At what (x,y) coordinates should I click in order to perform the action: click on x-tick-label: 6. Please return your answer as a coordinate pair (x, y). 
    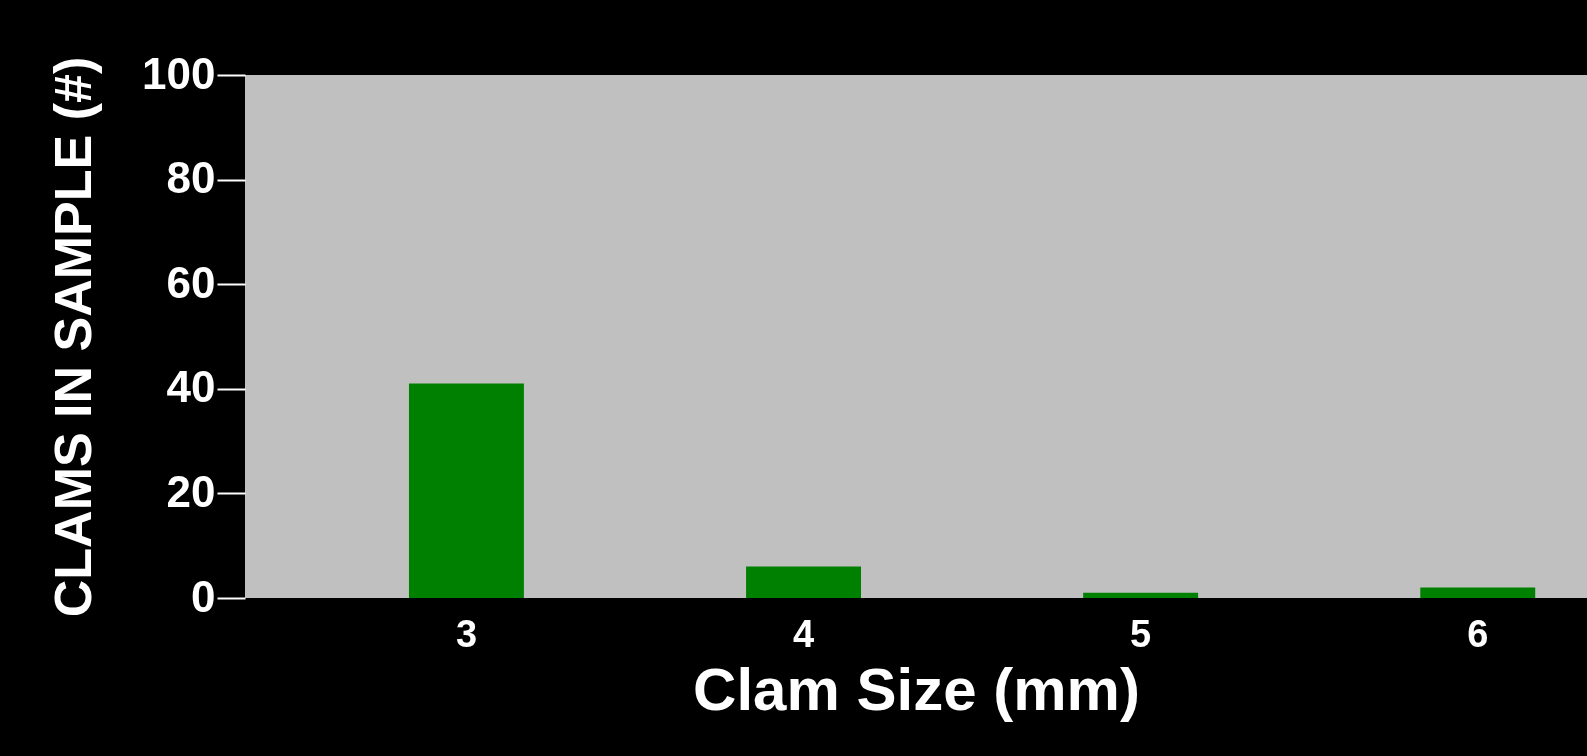
    Looking at the image, I should click on (1478, 633).